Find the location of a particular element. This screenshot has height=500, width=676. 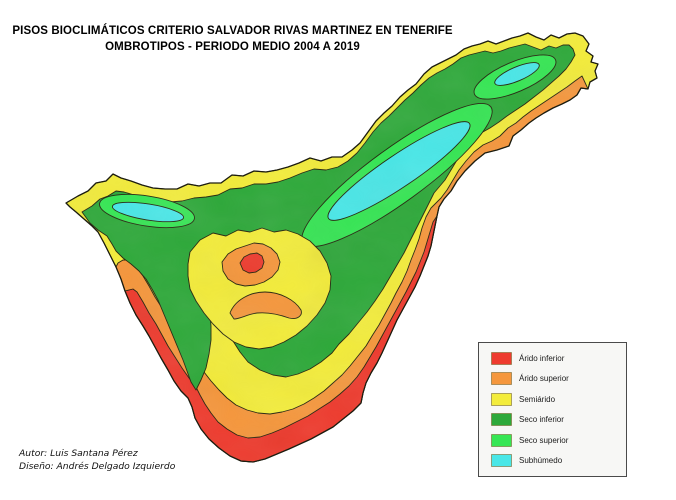

legend-item-arido-inferior: Árido inferior is located at coordinates (552, 358).